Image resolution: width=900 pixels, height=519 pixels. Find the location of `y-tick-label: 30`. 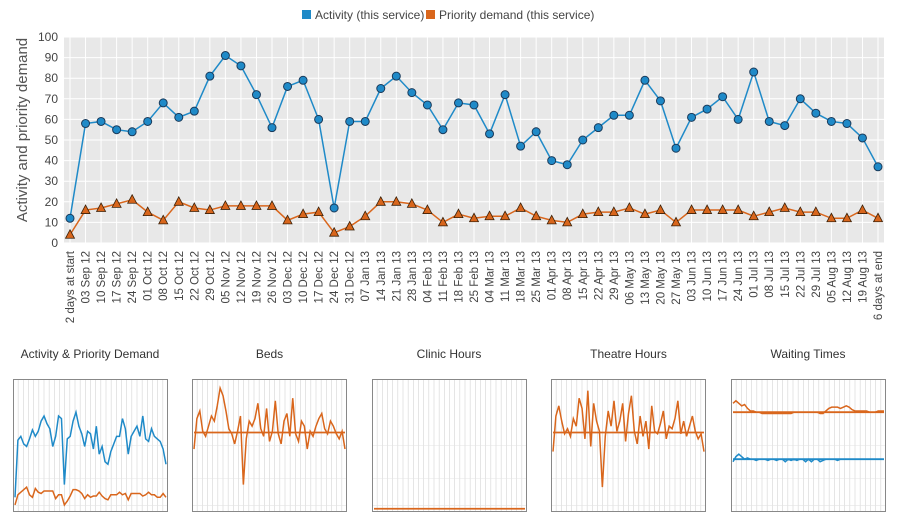

y-tick-label: 30 is located at coordinates (52, 181).